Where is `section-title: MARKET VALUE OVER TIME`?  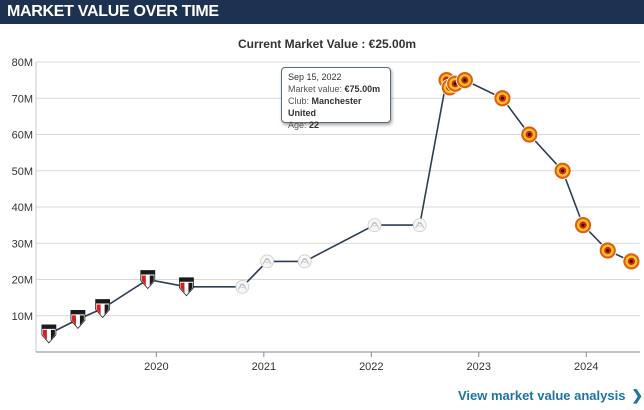 section-title: MARKET VALUE OVER TIME is located at coordinates (113, 11).